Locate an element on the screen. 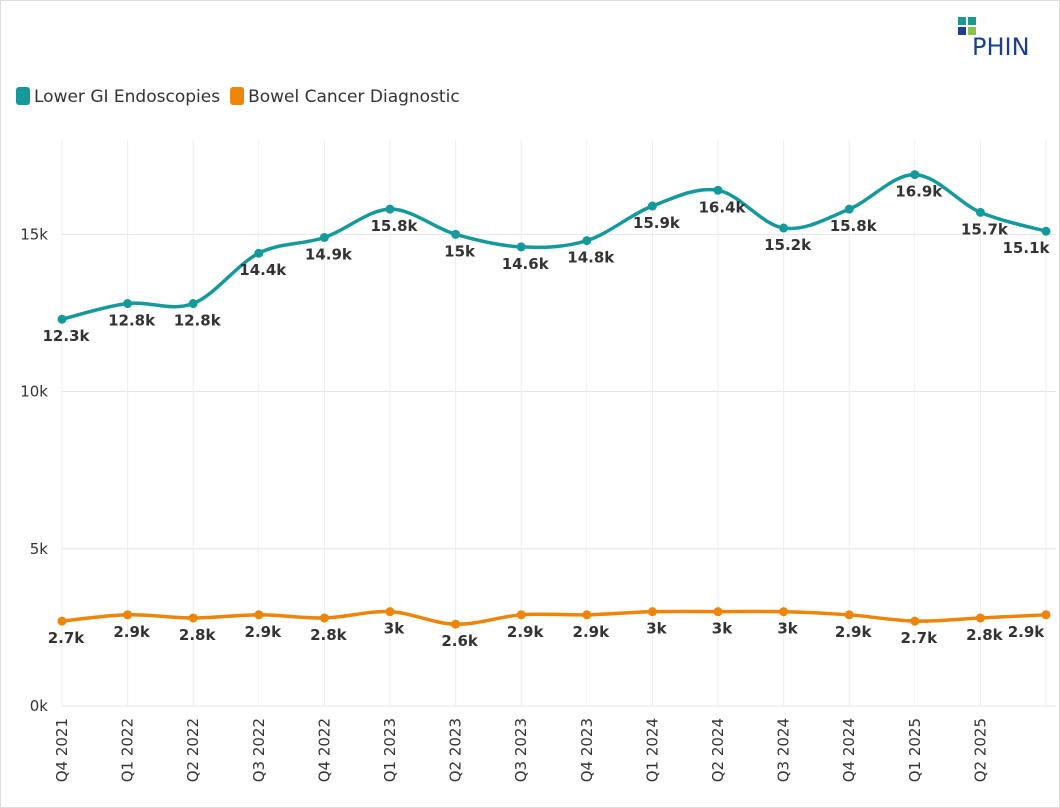 This screenshot has width=1060, height=808. data-label: 14.4k is located at coordinates (263, 270).